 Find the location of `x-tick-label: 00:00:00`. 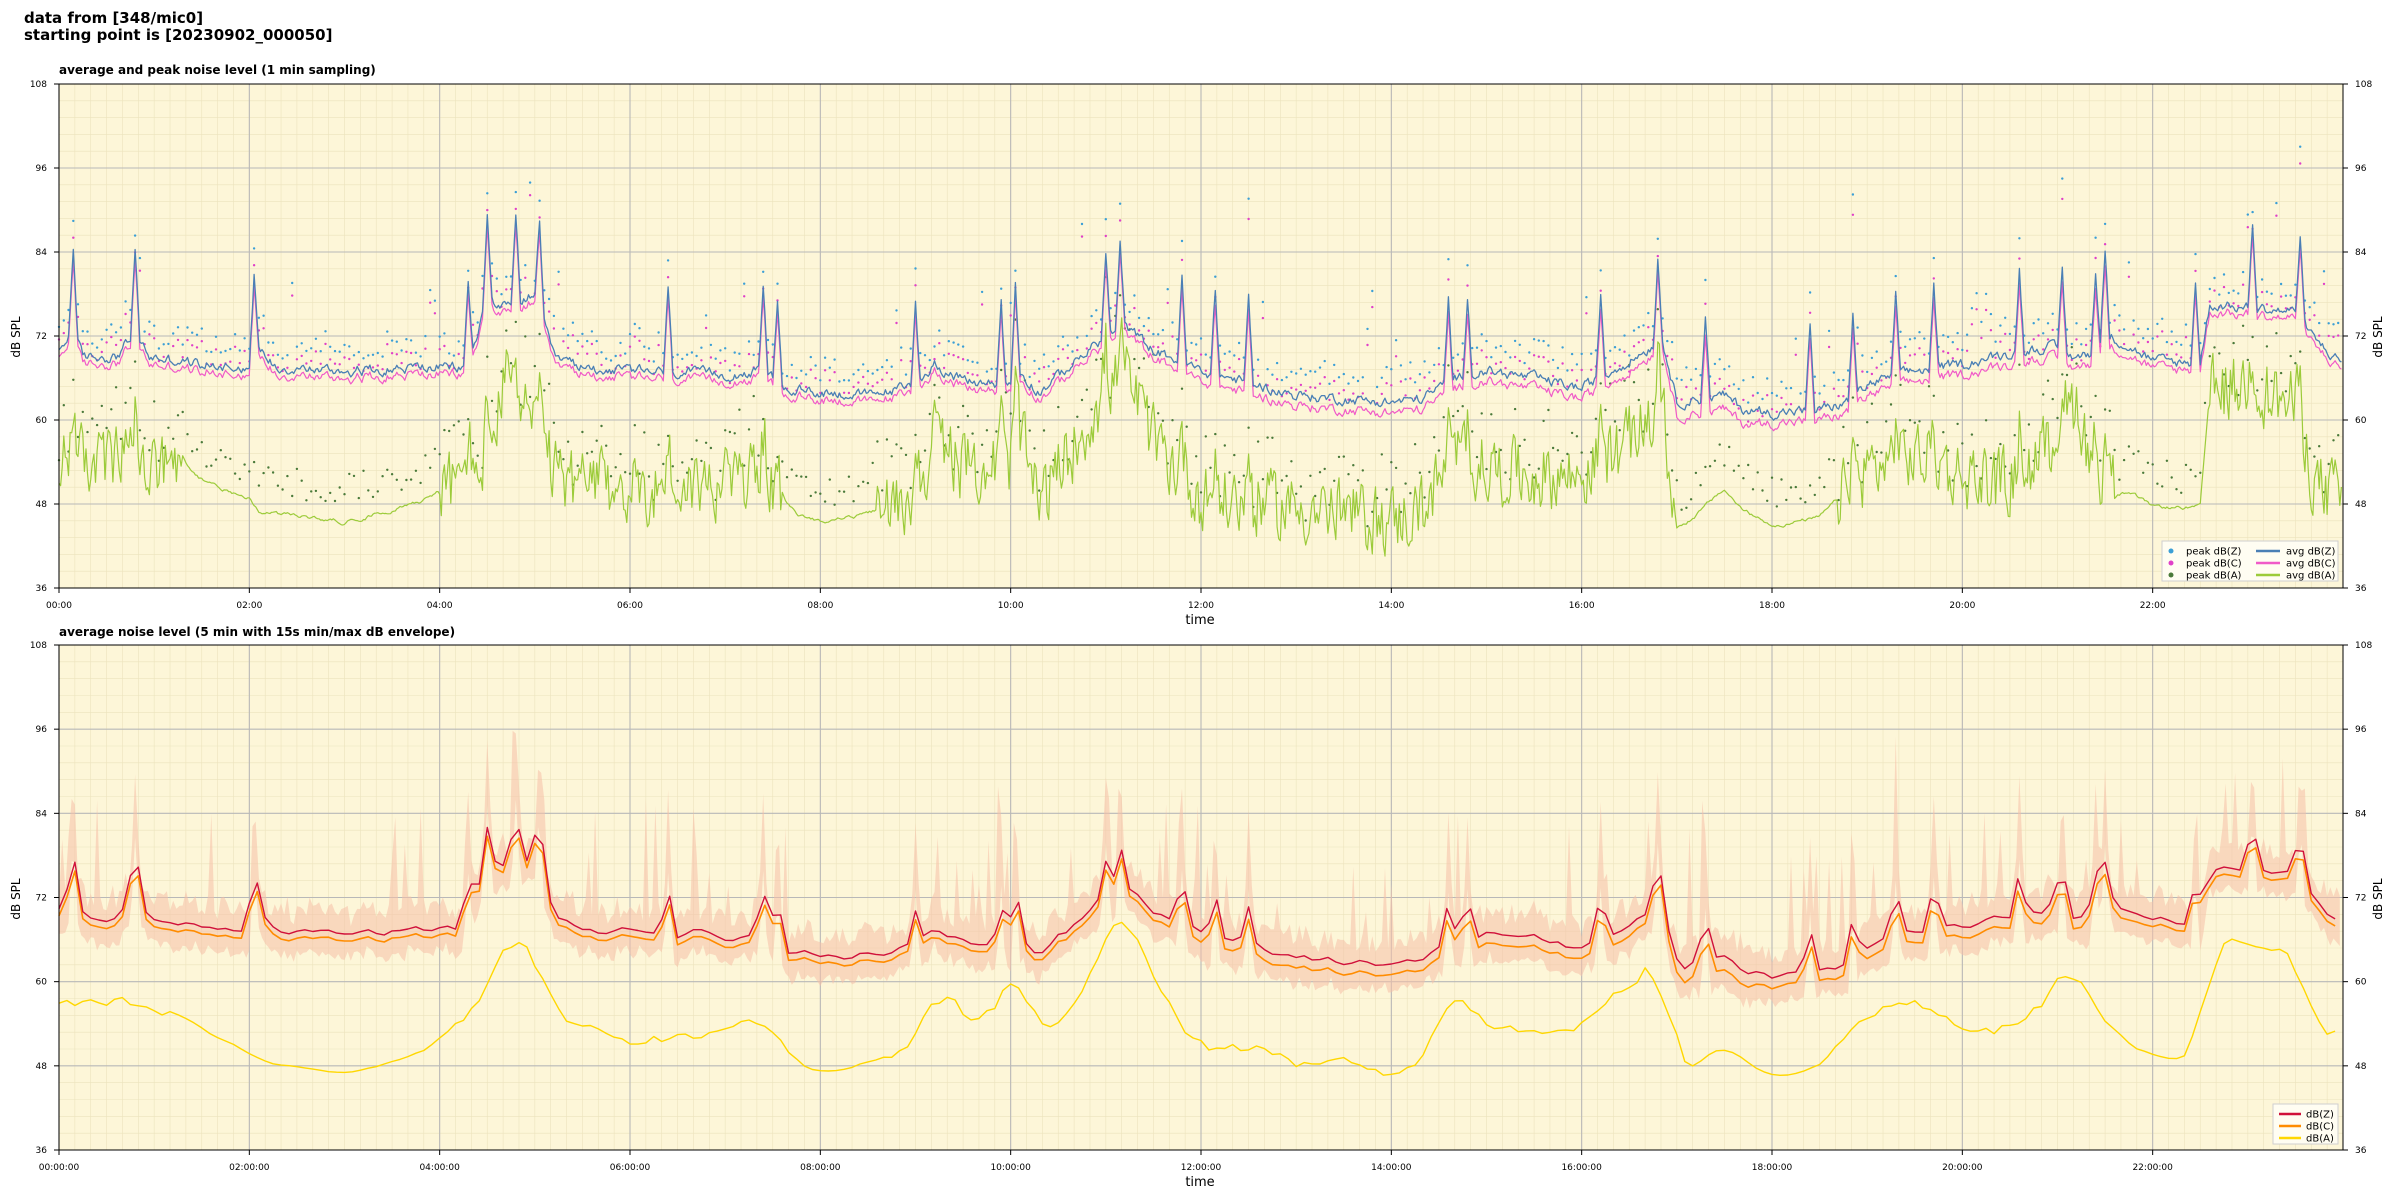

x-tick-label: 00:00:00 is located at coordinates (59, 1168).